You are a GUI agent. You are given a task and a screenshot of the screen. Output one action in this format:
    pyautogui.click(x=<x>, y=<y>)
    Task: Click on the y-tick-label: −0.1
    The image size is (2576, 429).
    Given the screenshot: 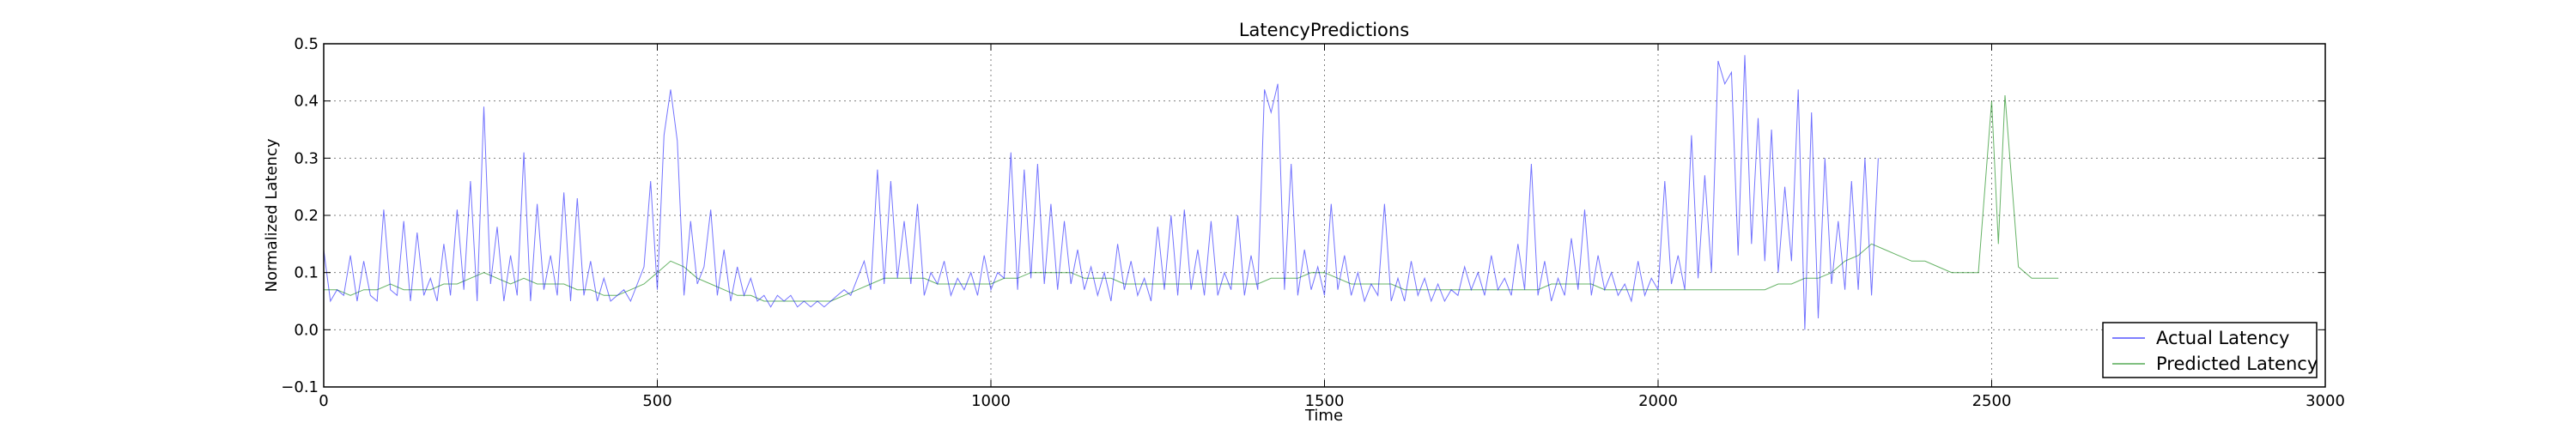 What is the action you would take?
    pyautogui.click(x=300, y=387)
    